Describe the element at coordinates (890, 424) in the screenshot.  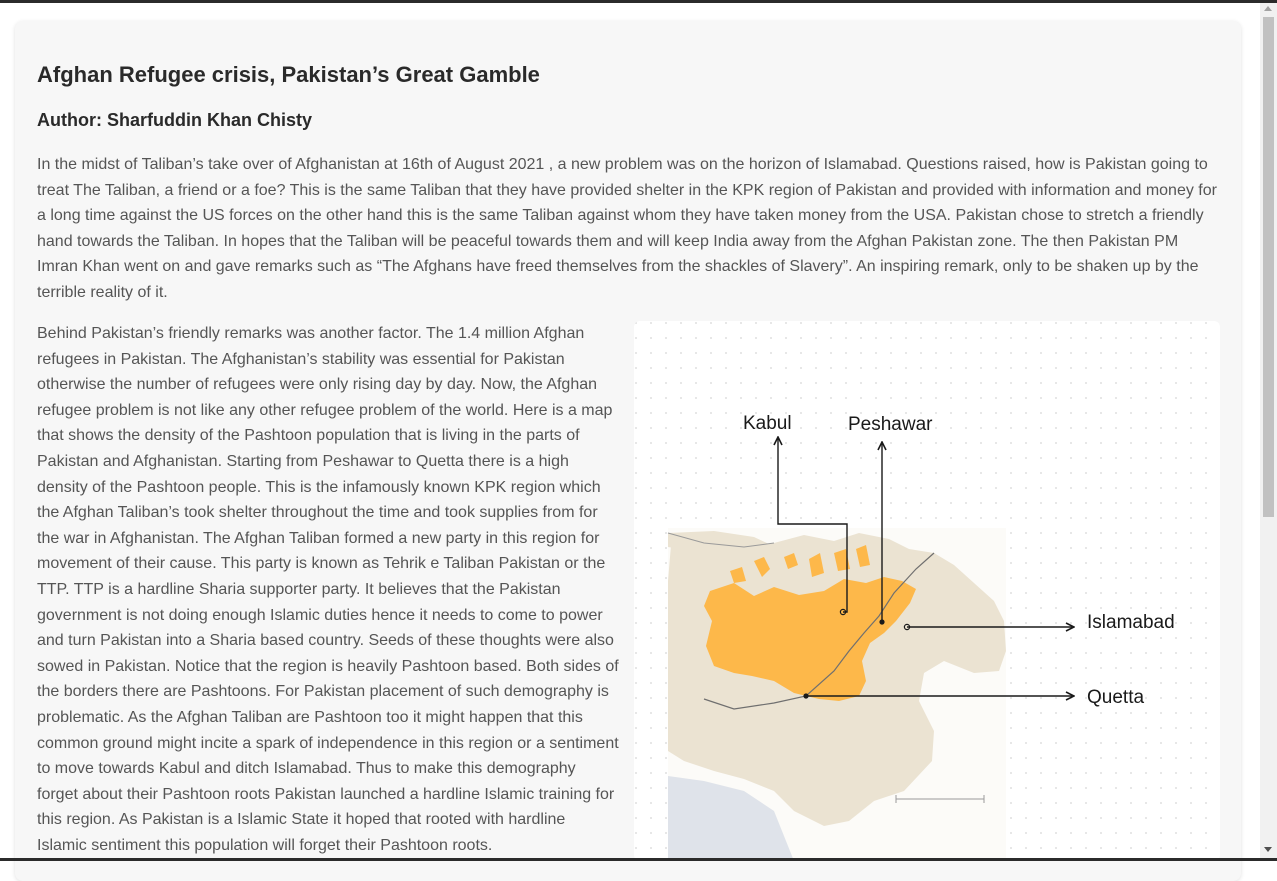
I see `label-peshawar: Peshawar` at that location.